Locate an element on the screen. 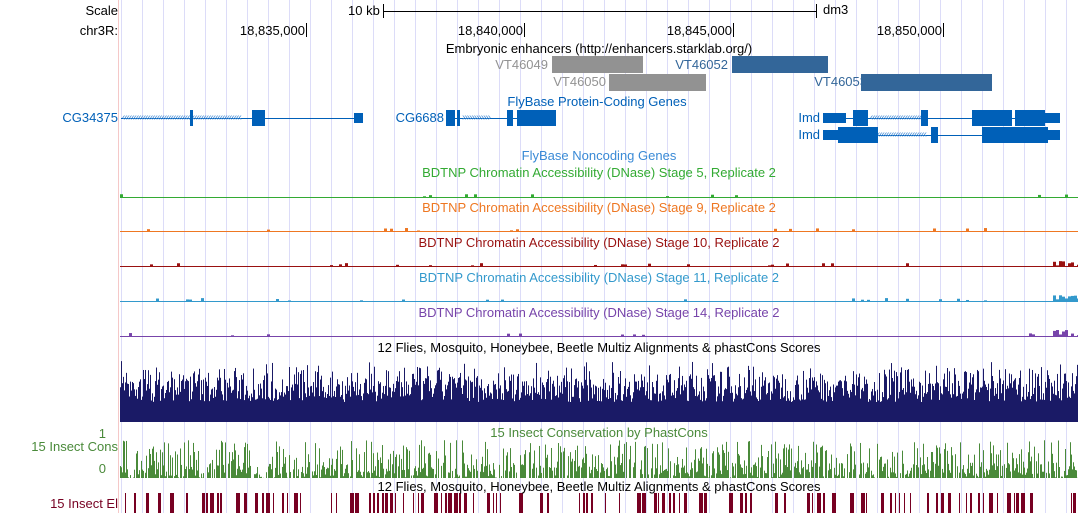  gene-cg6688 is located at coordinates (501, 118).